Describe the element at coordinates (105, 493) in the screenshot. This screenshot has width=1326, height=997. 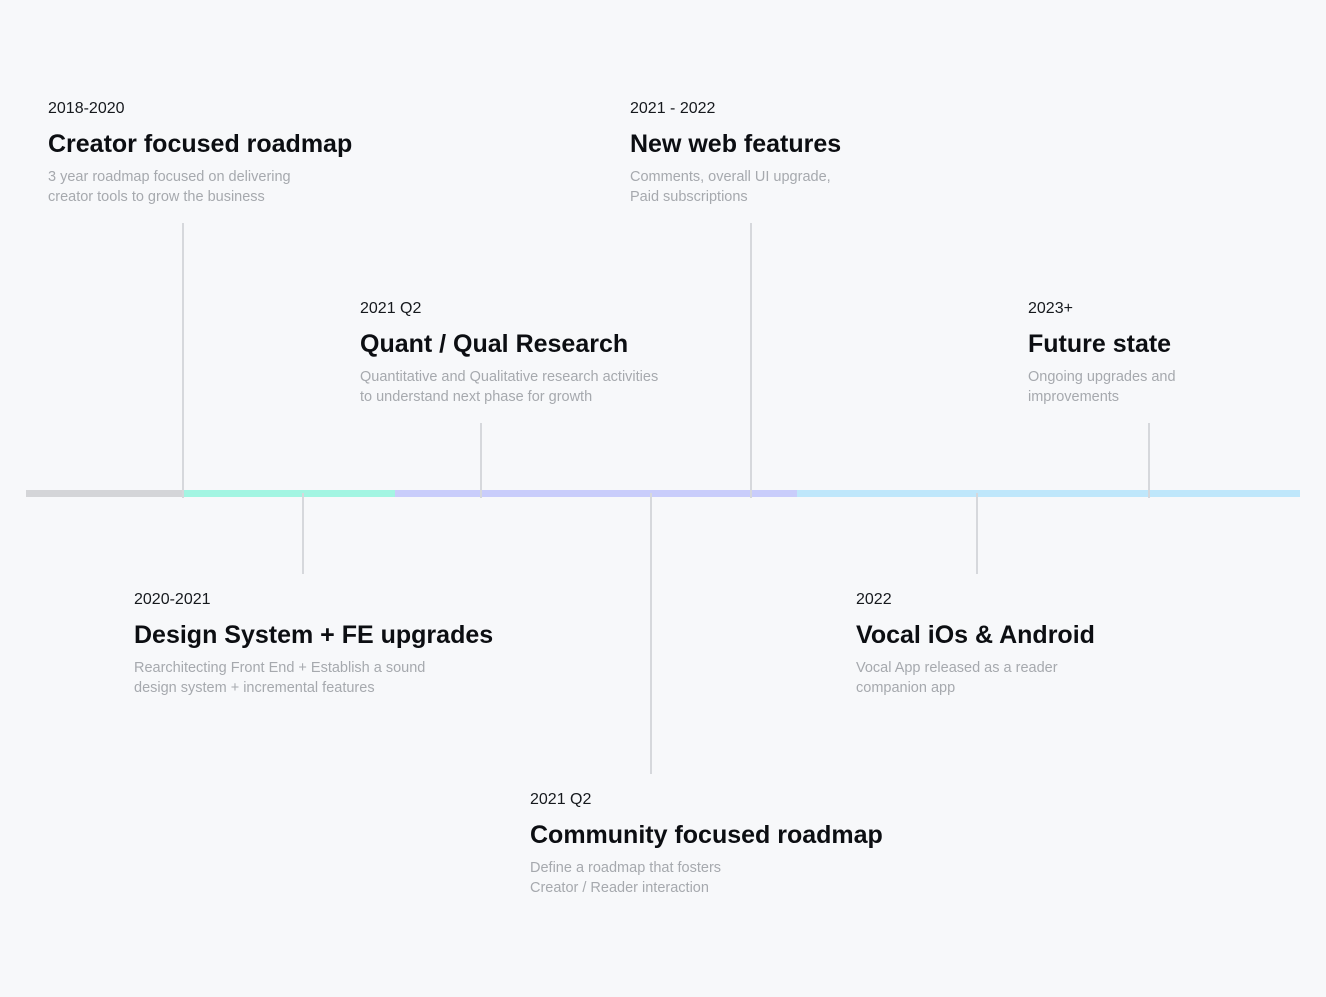
I see `timeline-bar-gray-segment` at that location.